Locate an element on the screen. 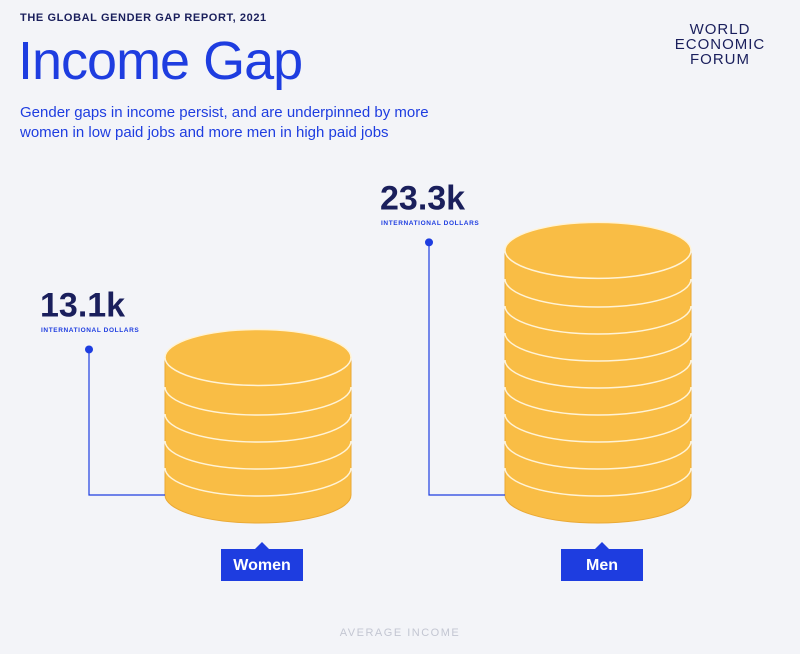 Image resolution: width=800 pixels, height=654 pixels. x-tick-label: Women is located at coordinates (261, 565).